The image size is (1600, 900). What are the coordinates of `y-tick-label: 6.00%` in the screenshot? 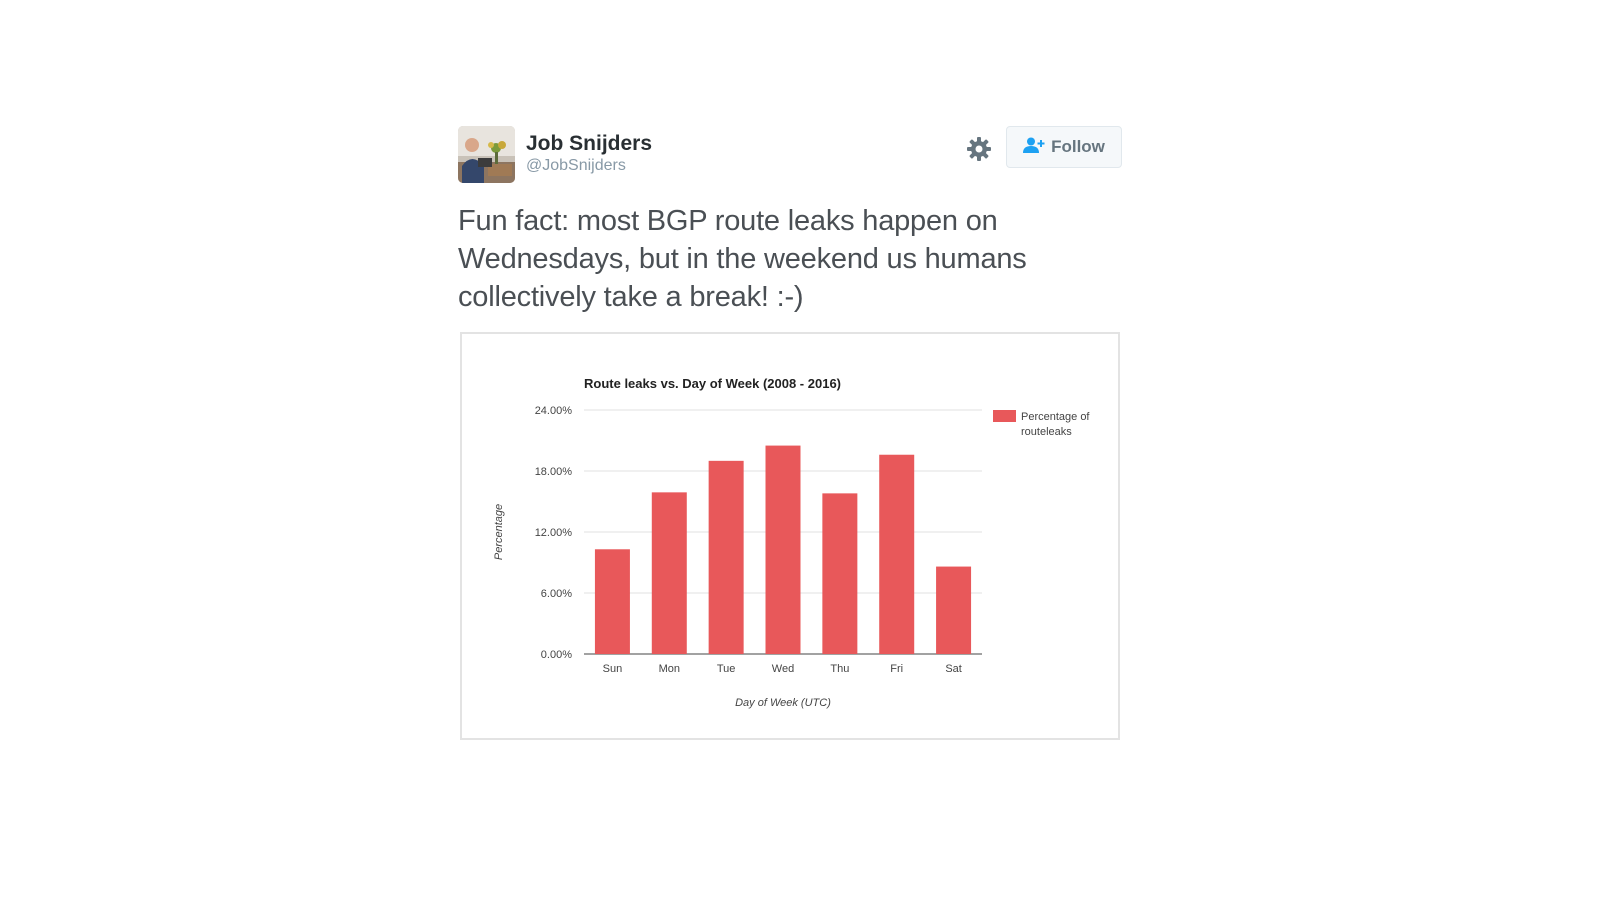 It's located at (556, 594).